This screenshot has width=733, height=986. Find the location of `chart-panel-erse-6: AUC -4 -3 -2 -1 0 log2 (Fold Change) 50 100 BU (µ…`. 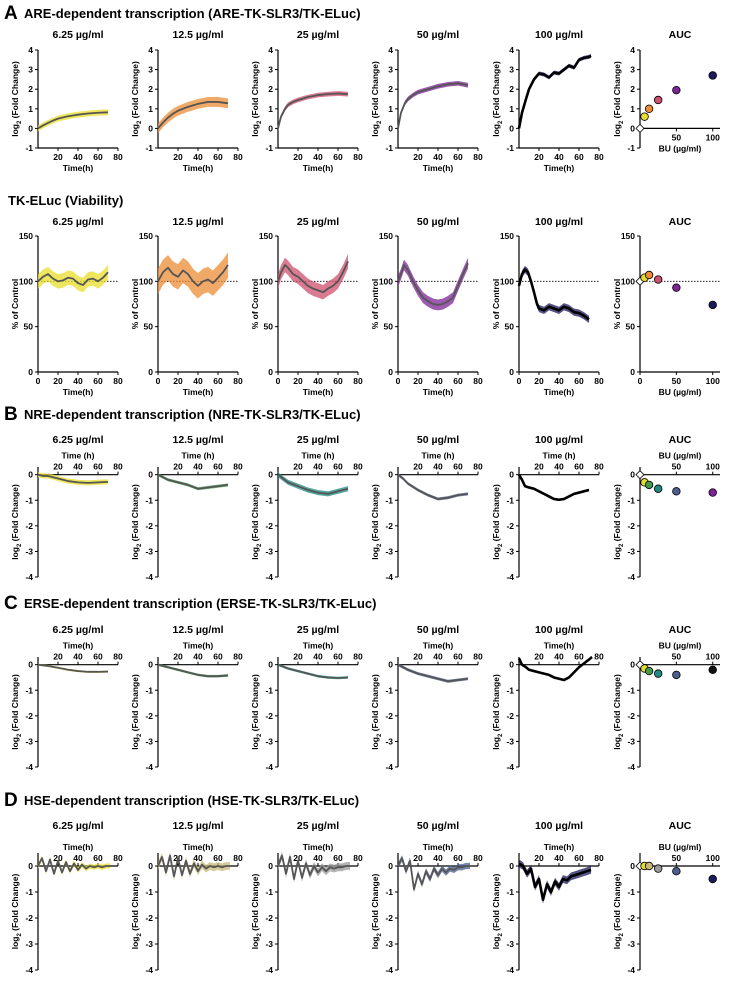

chart-panel-erse-6: AUC -4 -3 -2 -1 0 log2 (Fold Change) 50 100 BU (µ… is located at coordinates (666, 698).